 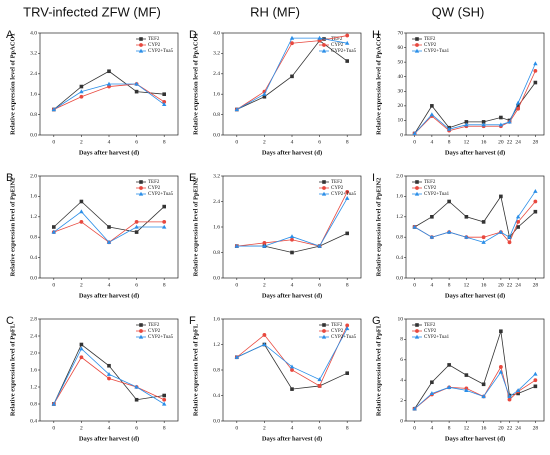 What do you see at coordinates (376, 321) in the screenshot?
I see `panel-label: G` at bounding box center [376, 321].